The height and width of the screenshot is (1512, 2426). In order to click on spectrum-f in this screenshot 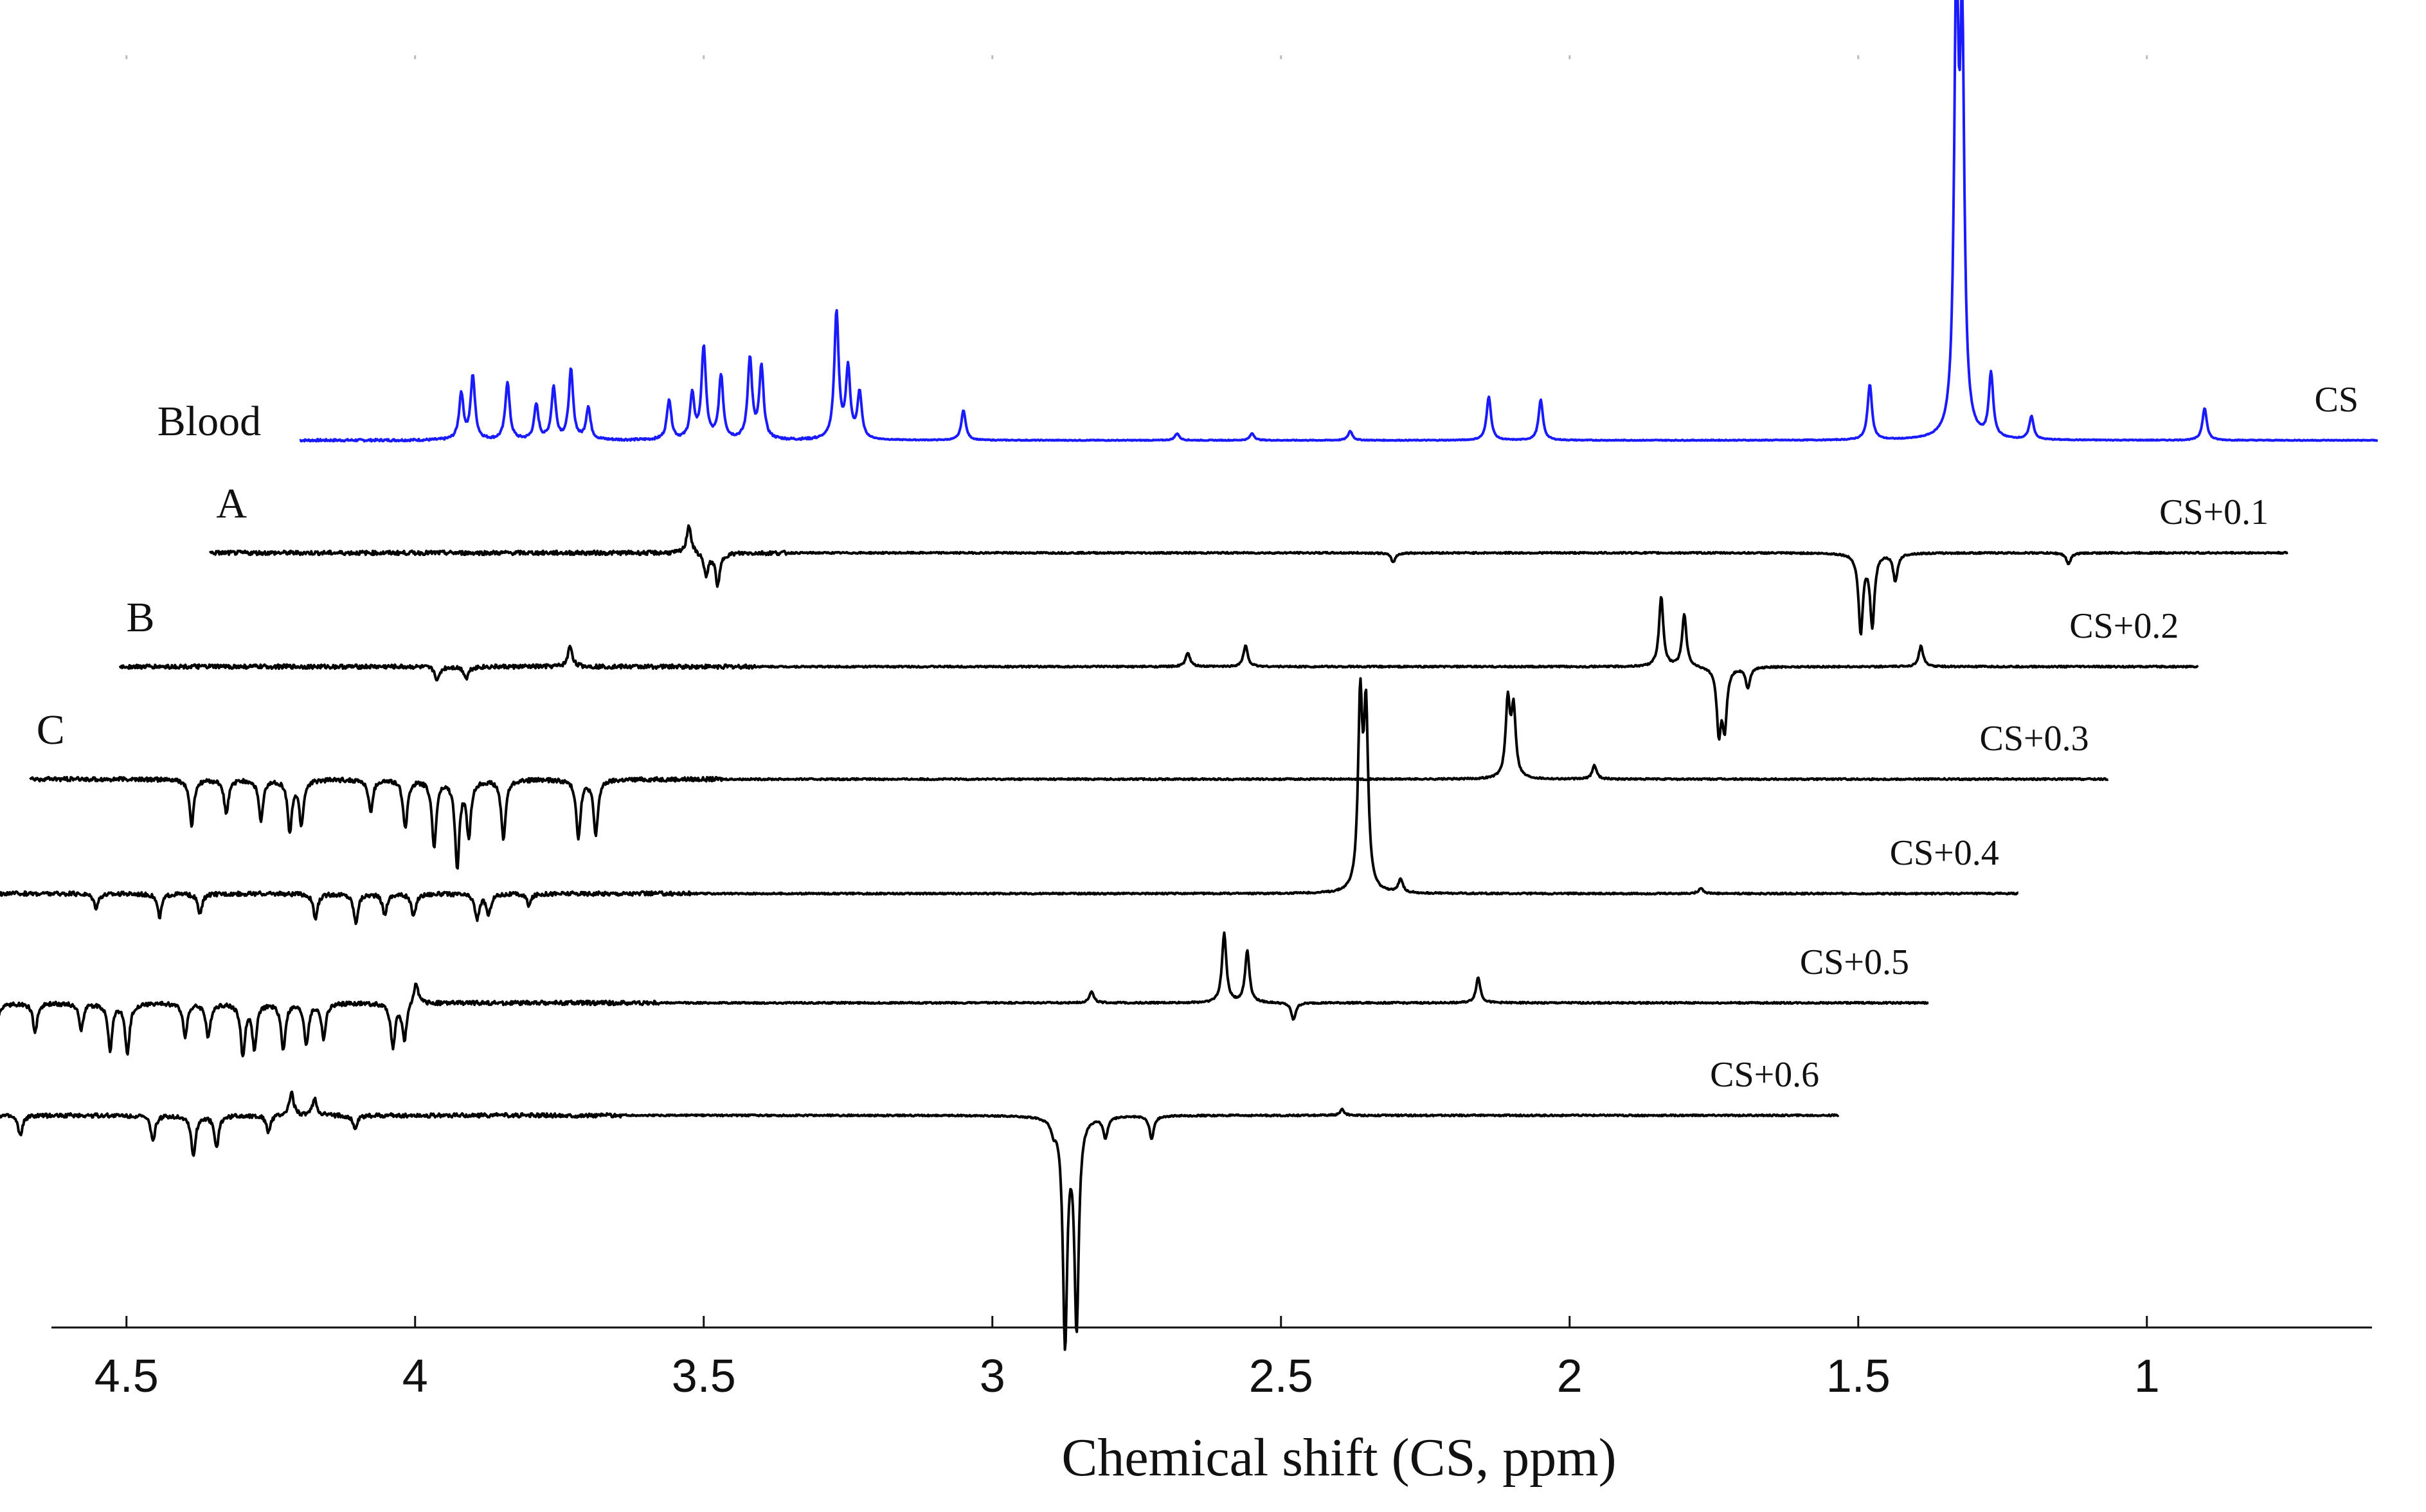, I will do `click(920, 1221)`.